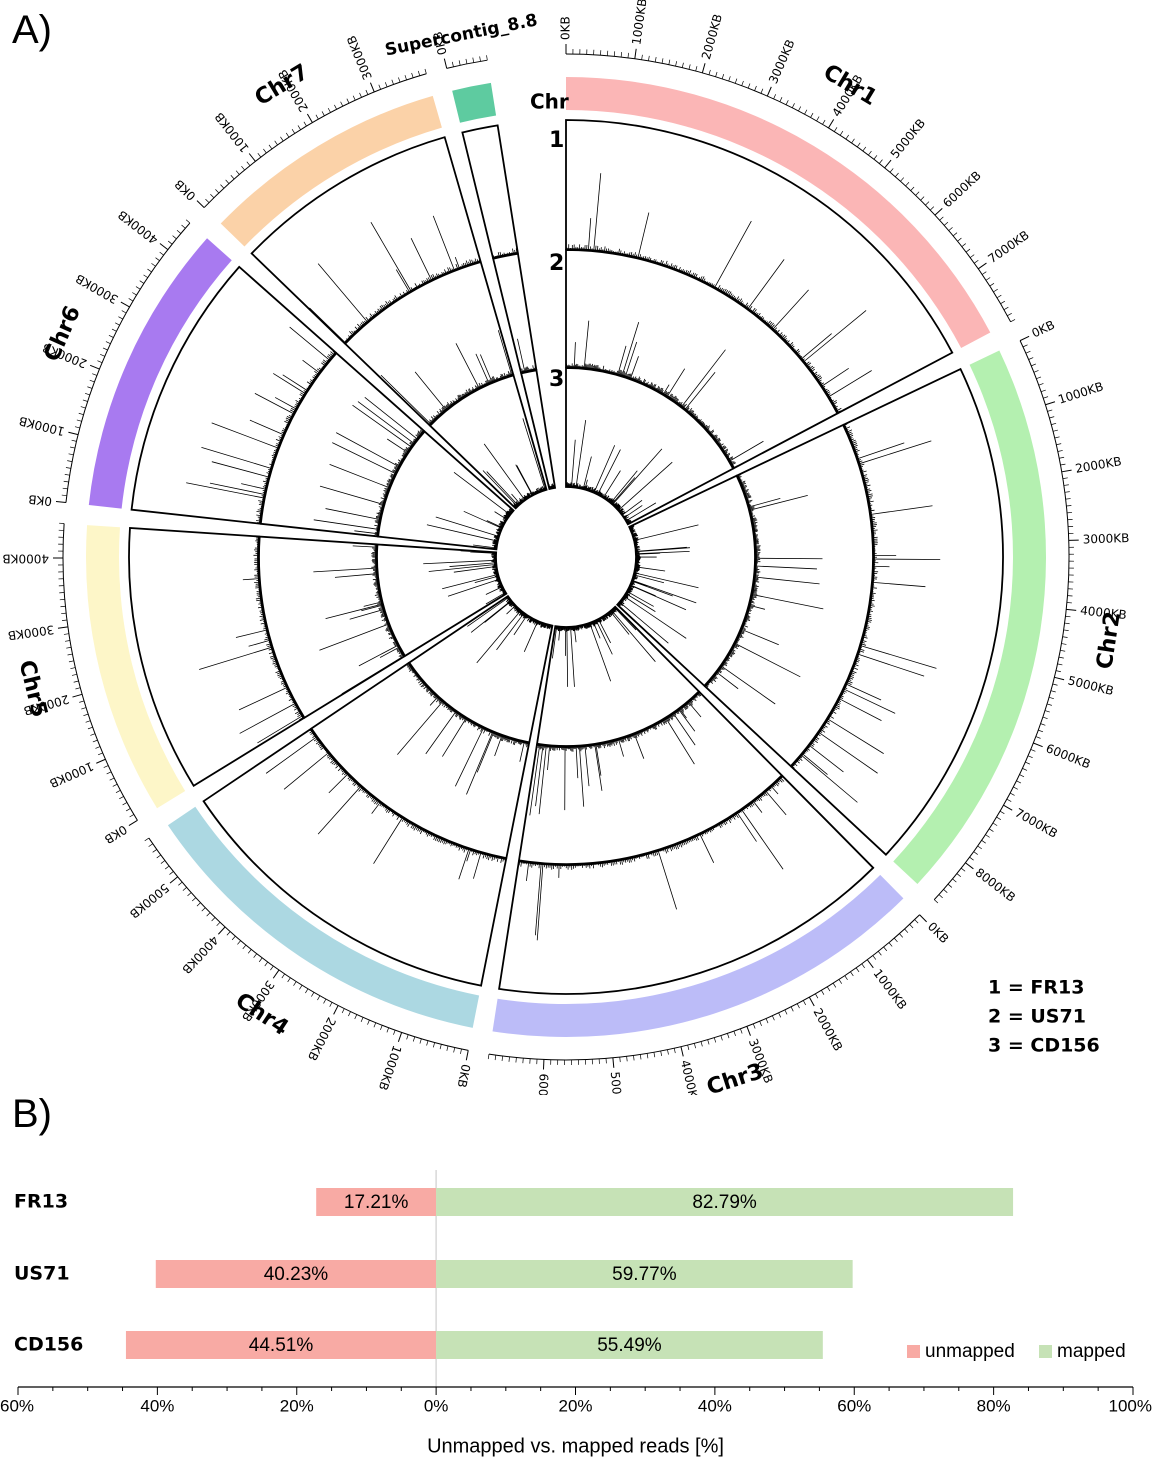  Describe the element at coordinates (429, 343) in the screenshot. I see `track-2-chr7` at that location.